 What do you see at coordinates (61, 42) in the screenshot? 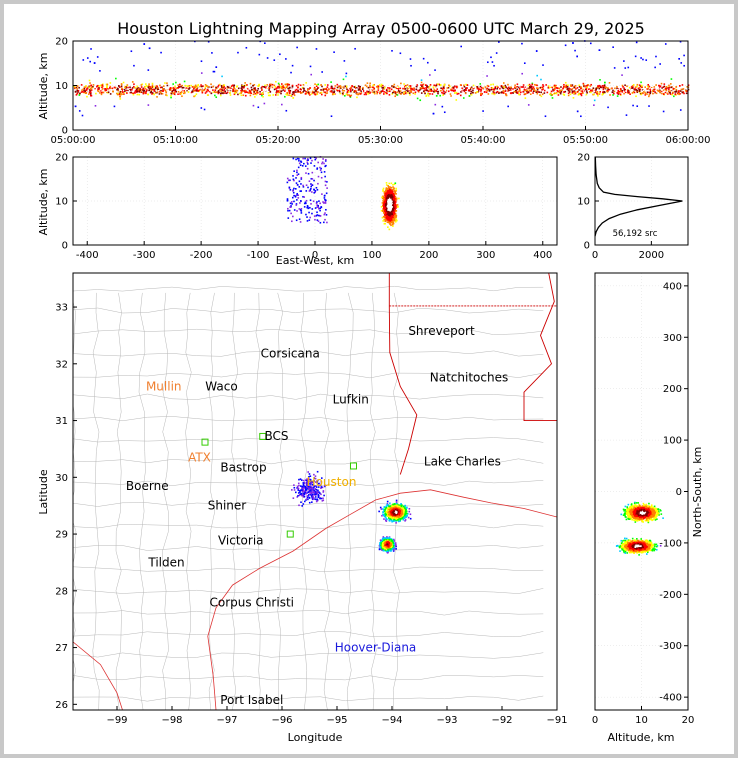
I see `altitude-time-y-tick-label: 20` at bounding box center [61, 42].